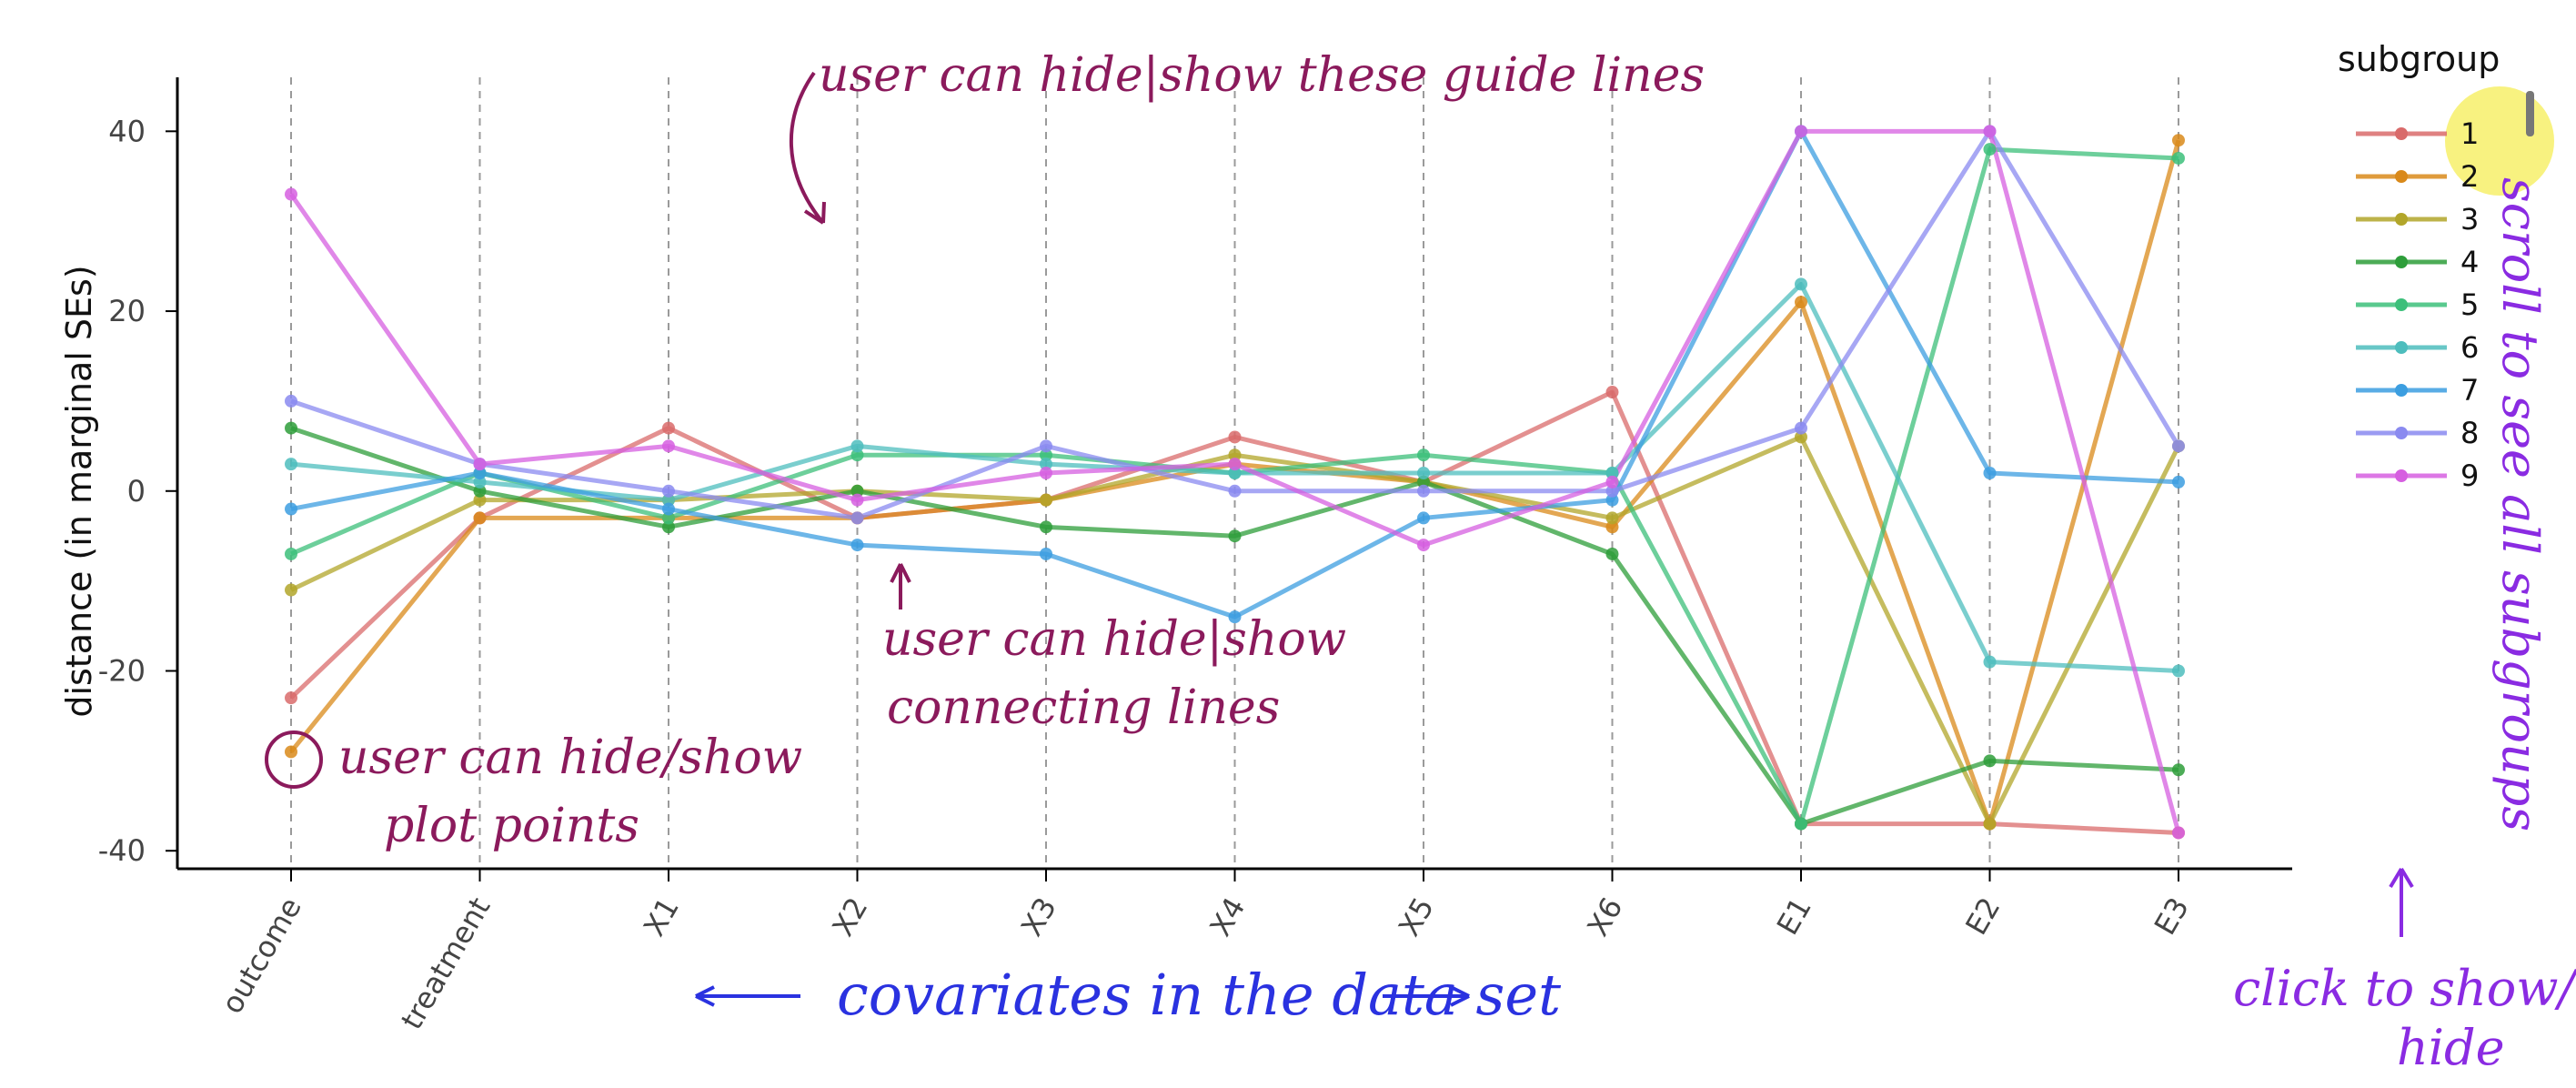  I want to click on point-9-X3, so click(1046, 473).